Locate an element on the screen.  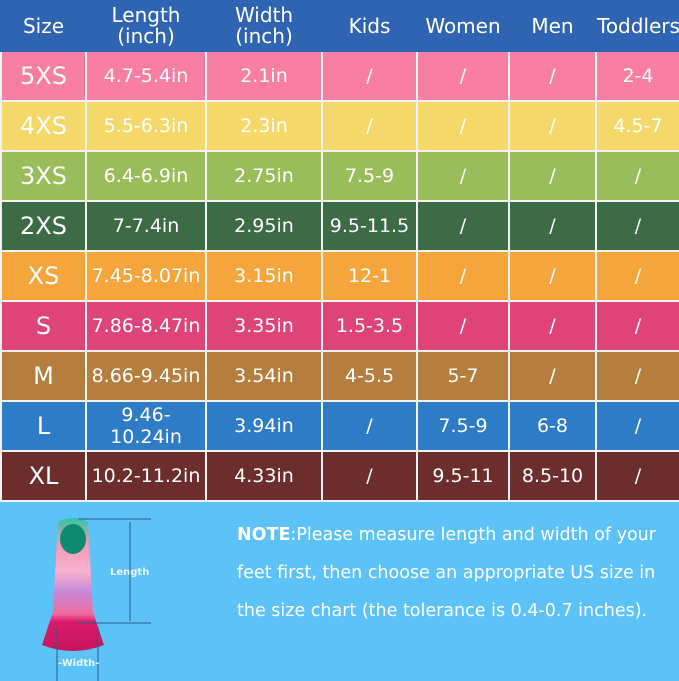
table-cell: 12-1 is located at coordinates (369, 276).